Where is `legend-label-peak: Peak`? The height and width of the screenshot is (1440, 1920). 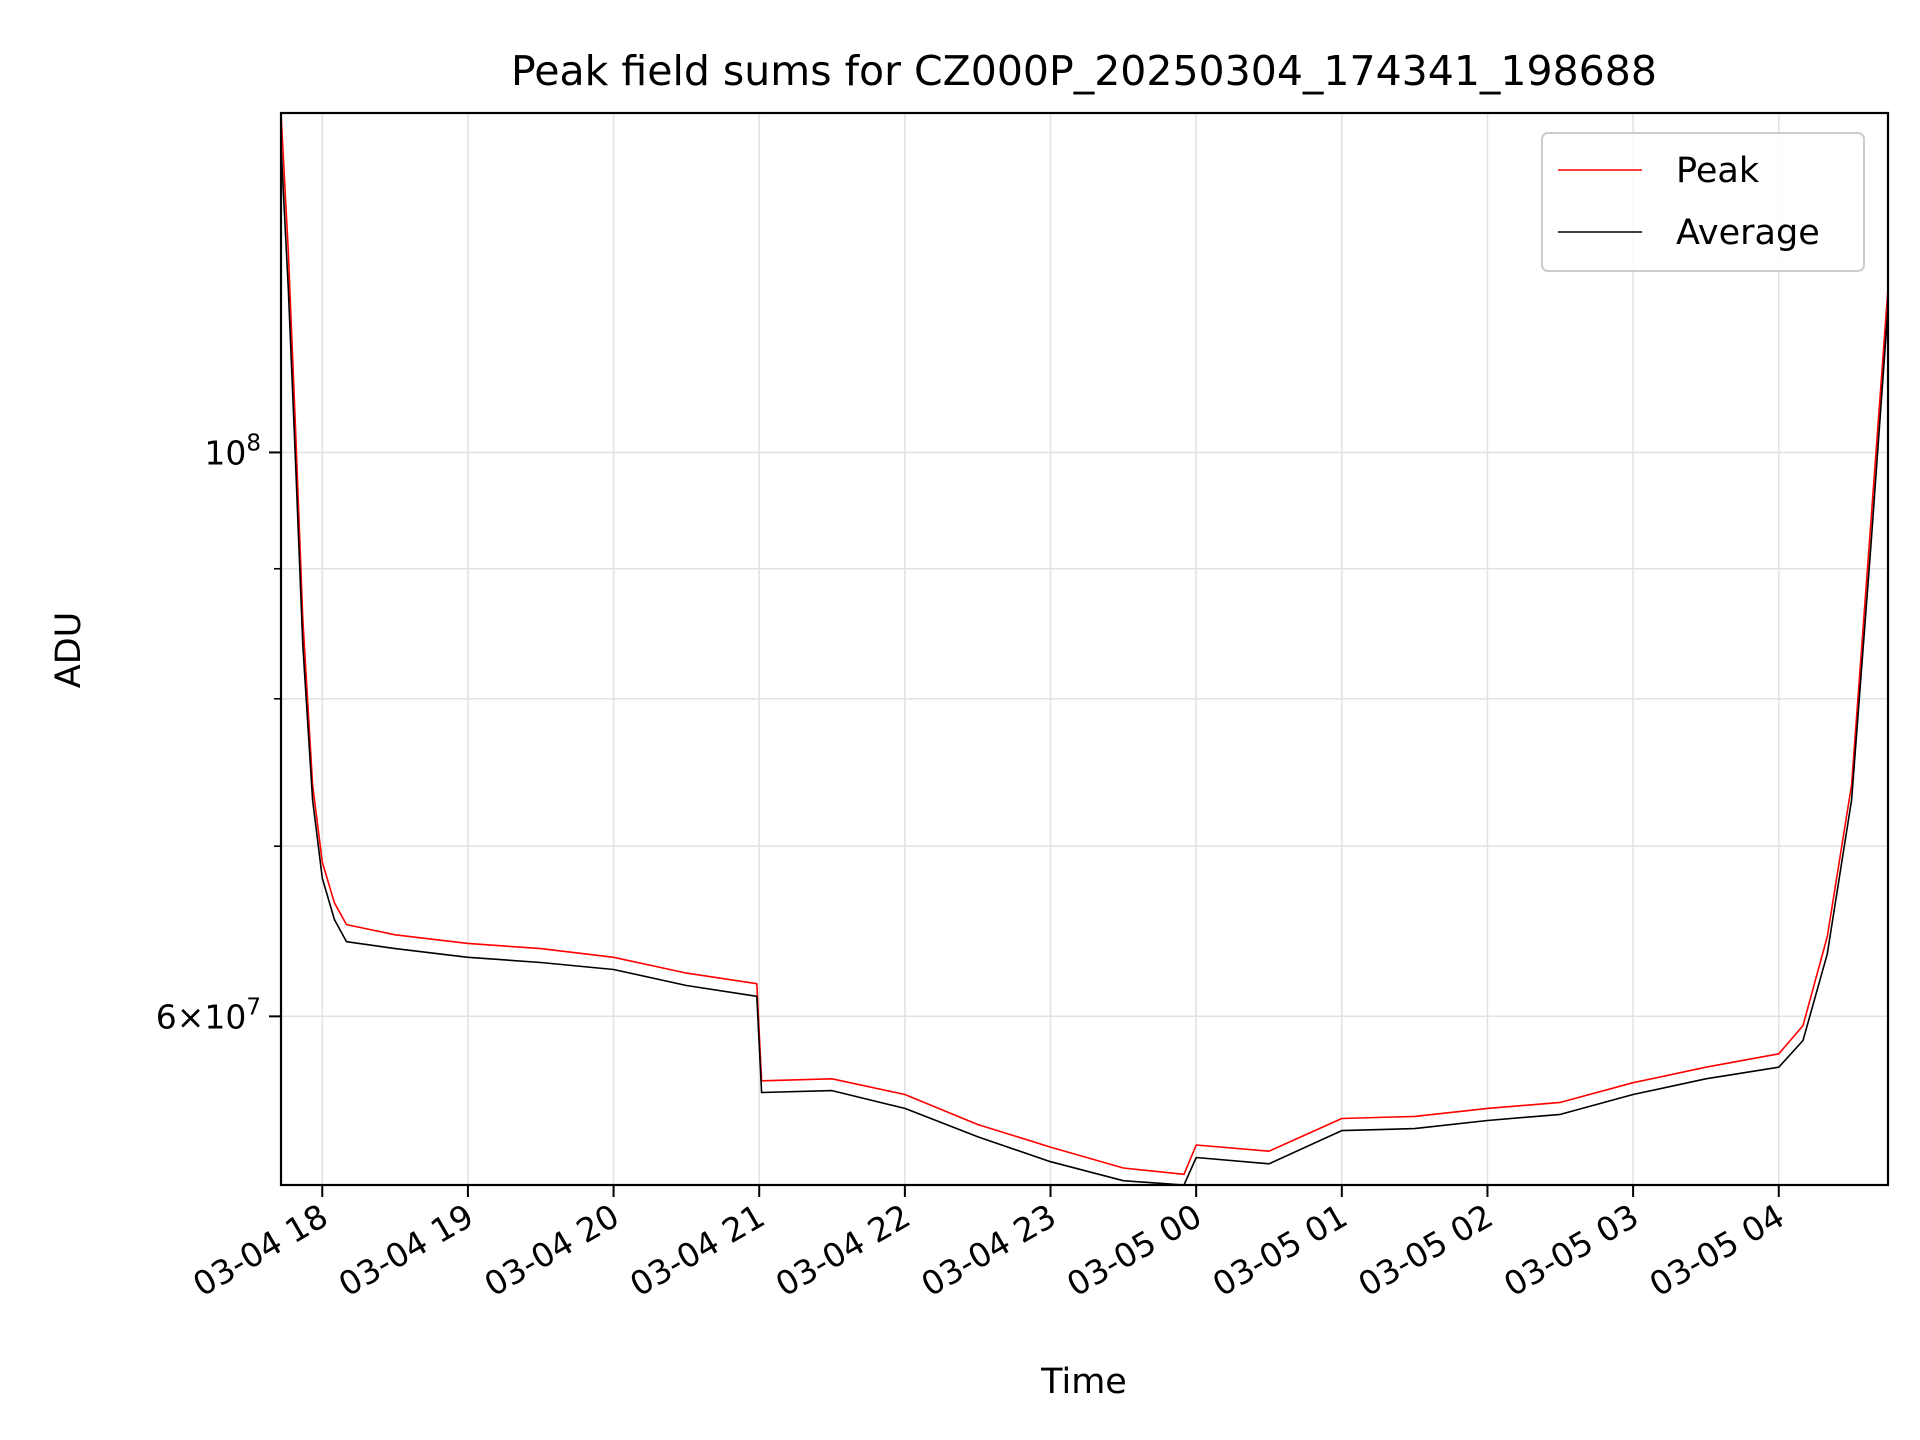 legend-label-peak: Peak is located at coordinates (1718, 171).